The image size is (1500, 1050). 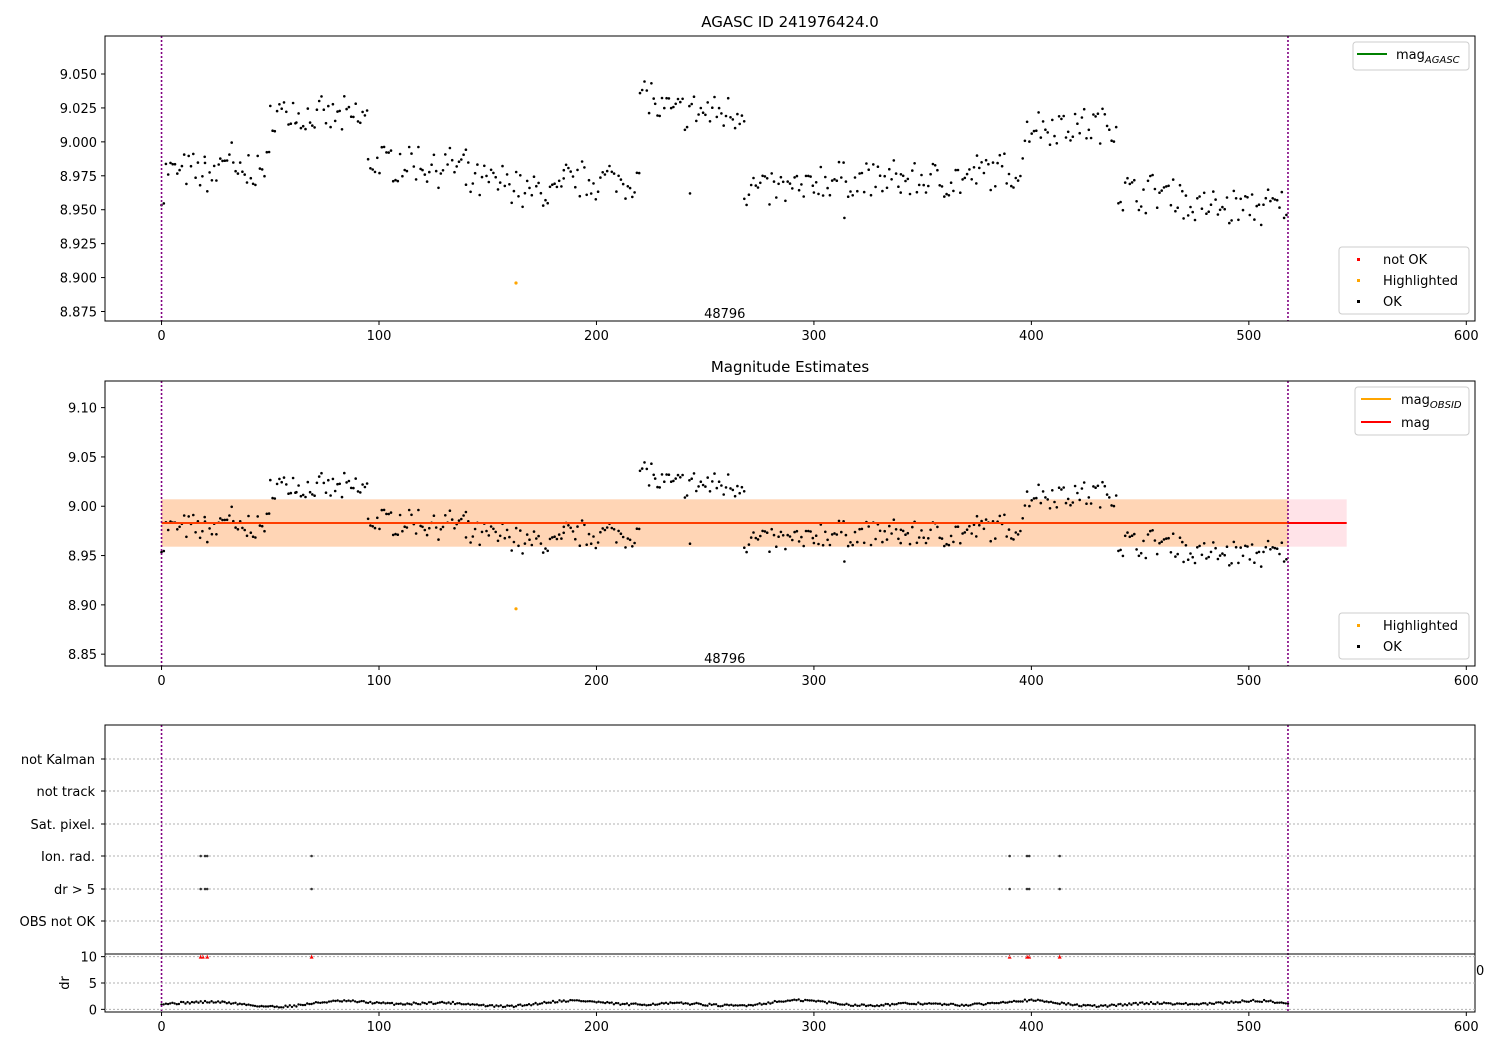 I want to click on y-tick-label: 8.975, so click(x=78, y=177).